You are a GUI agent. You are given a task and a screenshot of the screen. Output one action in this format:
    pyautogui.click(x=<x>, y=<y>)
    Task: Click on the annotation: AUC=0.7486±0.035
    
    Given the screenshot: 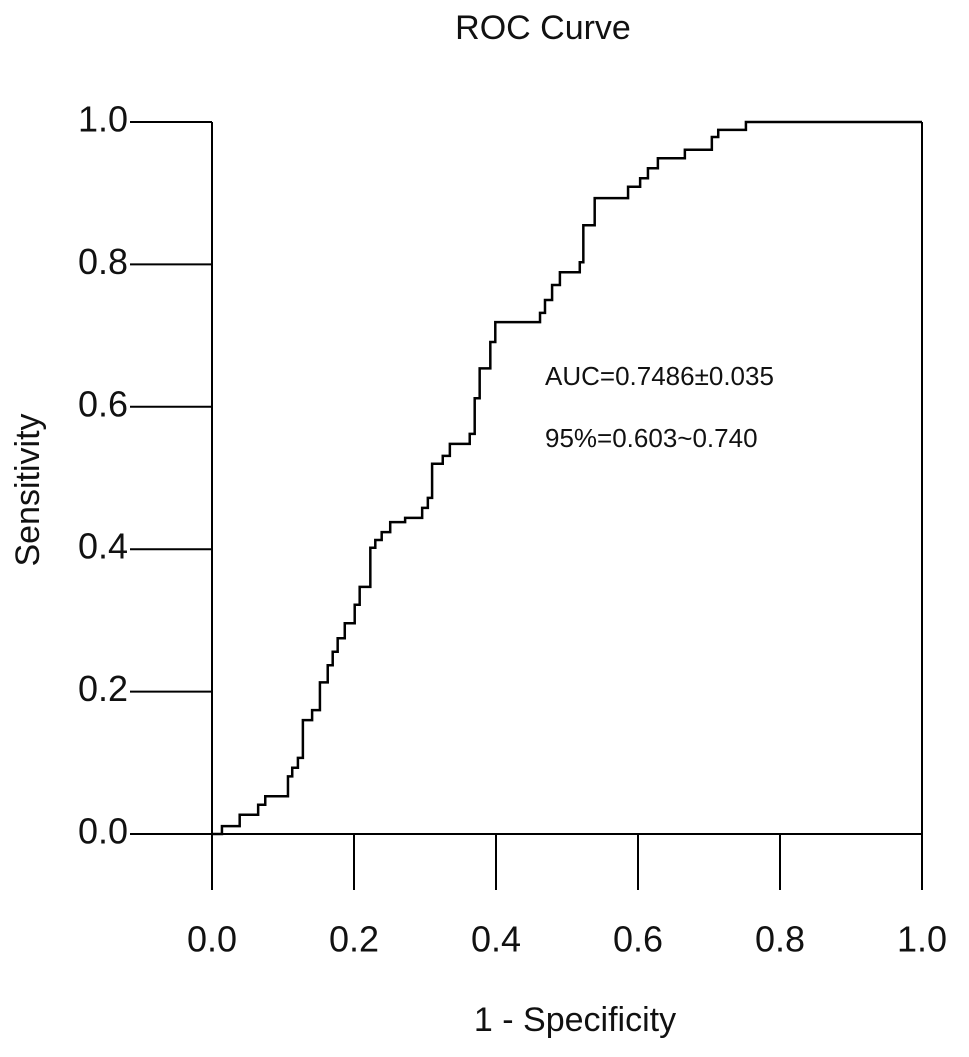 What is the action you would take?
    pyautogui.click(x=659, y=376)
    